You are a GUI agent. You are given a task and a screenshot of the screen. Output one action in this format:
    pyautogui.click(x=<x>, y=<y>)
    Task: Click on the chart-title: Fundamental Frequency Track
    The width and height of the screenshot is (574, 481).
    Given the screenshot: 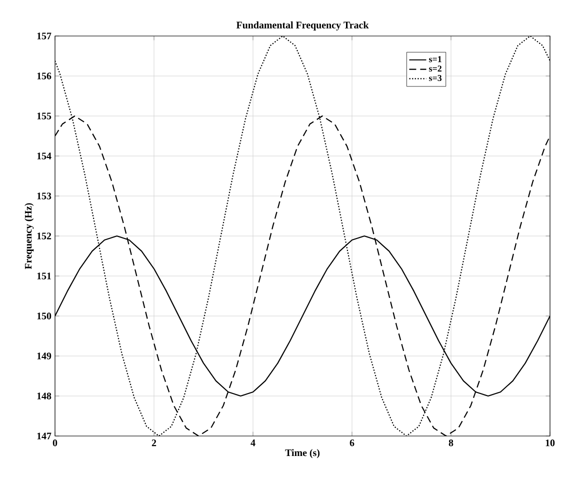 What is the action you would take?
    pyautogui.click(x=302, y=25)
    